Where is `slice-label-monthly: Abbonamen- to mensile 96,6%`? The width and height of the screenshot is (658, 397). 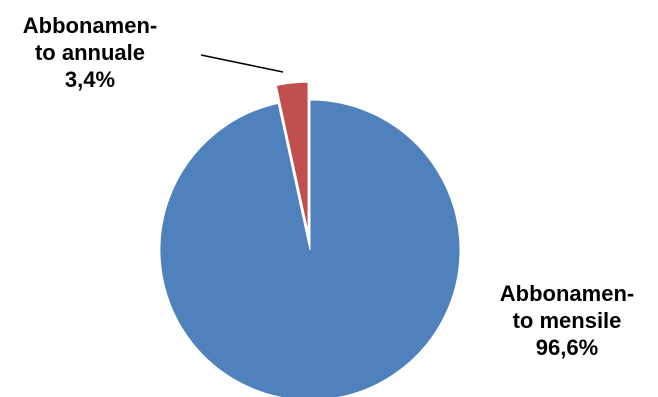
slice-label-monthly: Abbonamen- to mensile 96,6% is located at coordinates (567, 320).